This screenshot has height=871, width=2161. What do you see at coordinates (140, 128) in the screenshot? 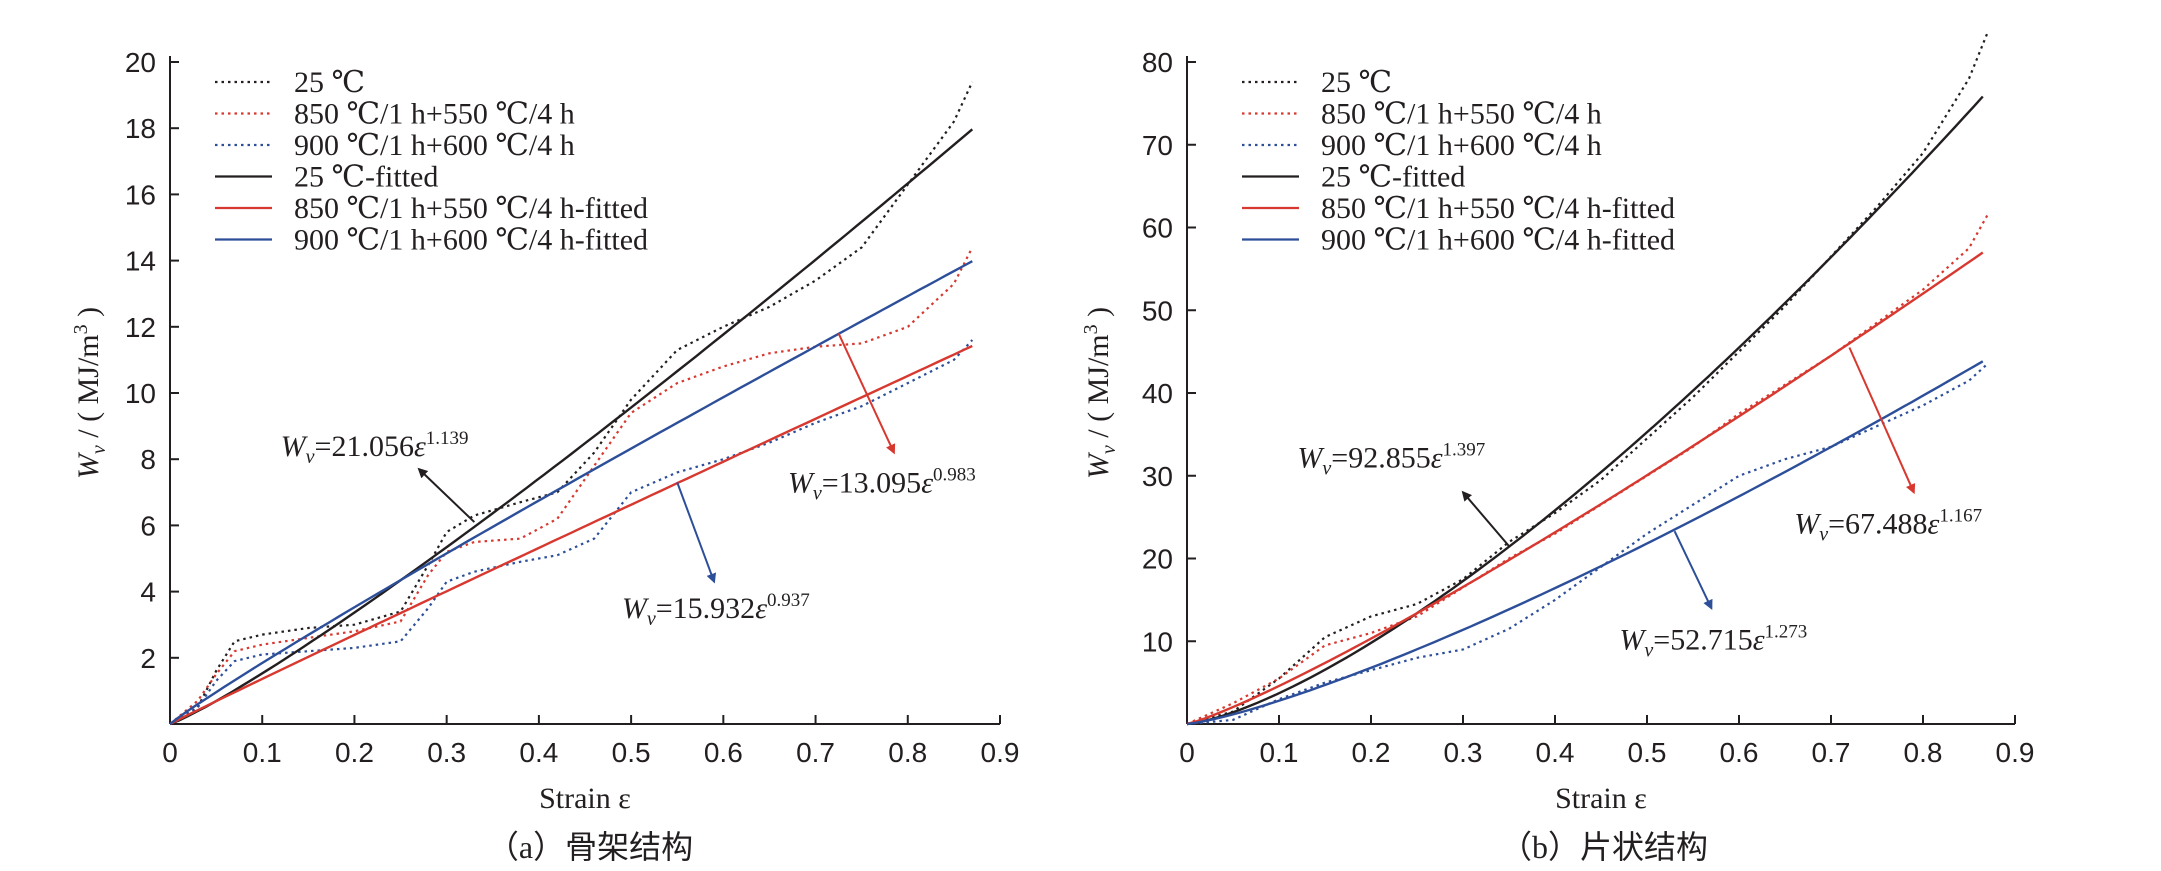
I see `y-tick-label: 18` at bounding box center [140, 128].